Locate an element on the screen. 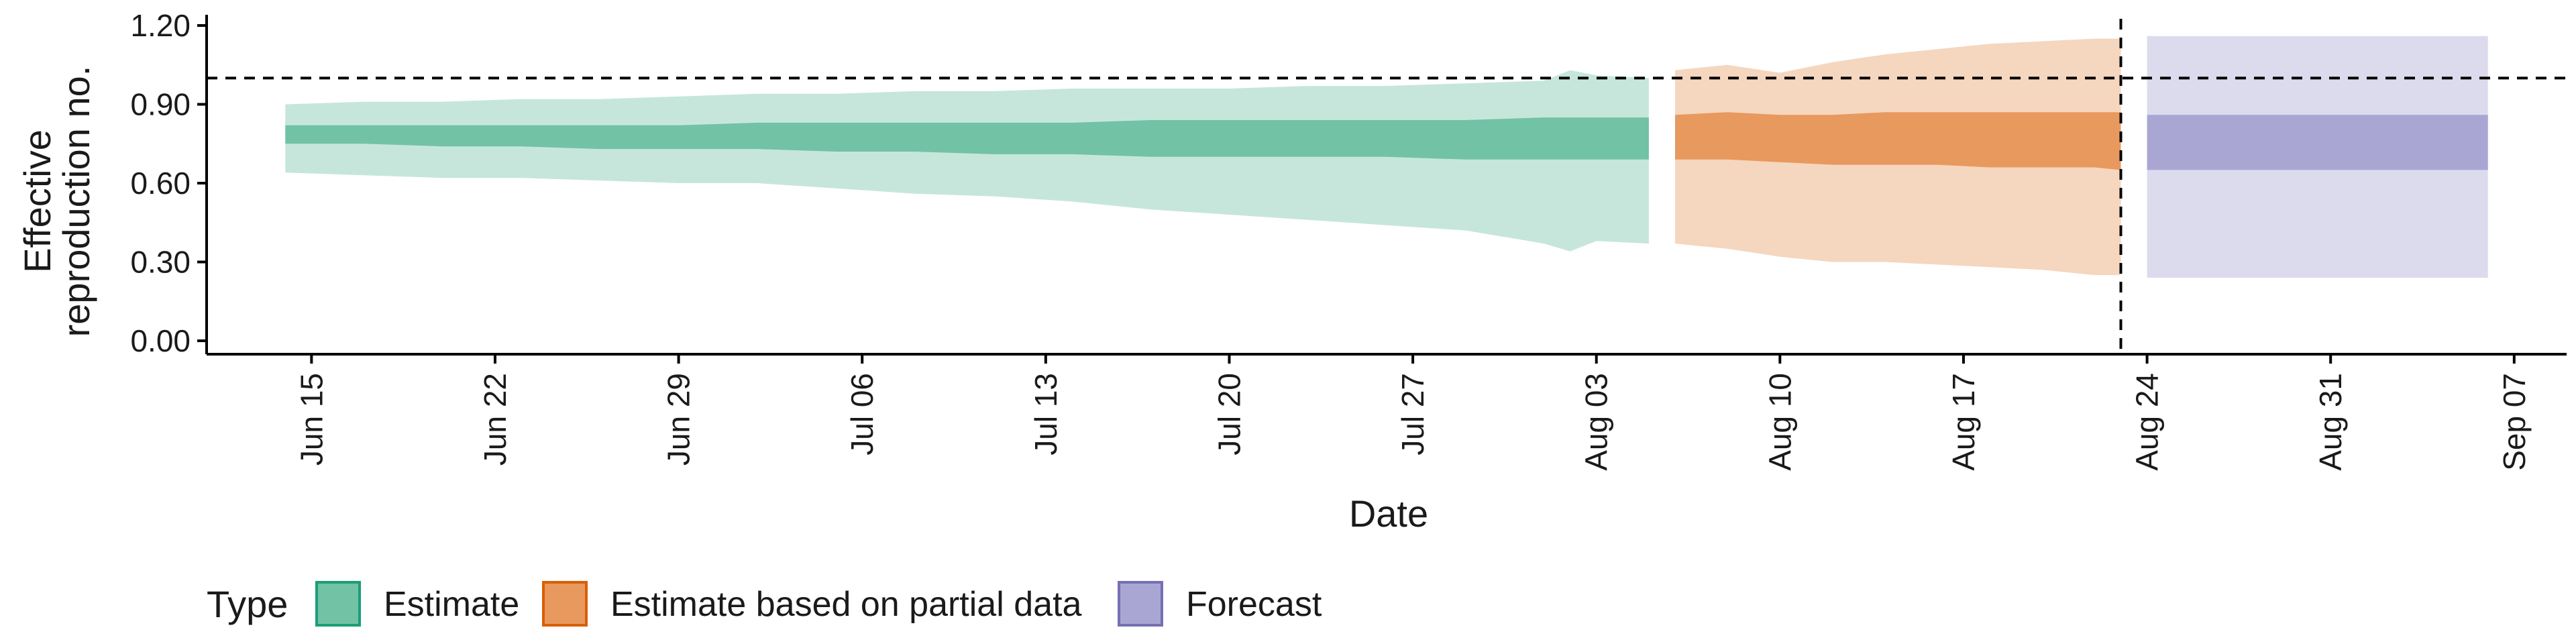 The height and width of the screenshot is (644, 2576). x-tick-label: Aug 24 is located at coordinates (2147, 422).